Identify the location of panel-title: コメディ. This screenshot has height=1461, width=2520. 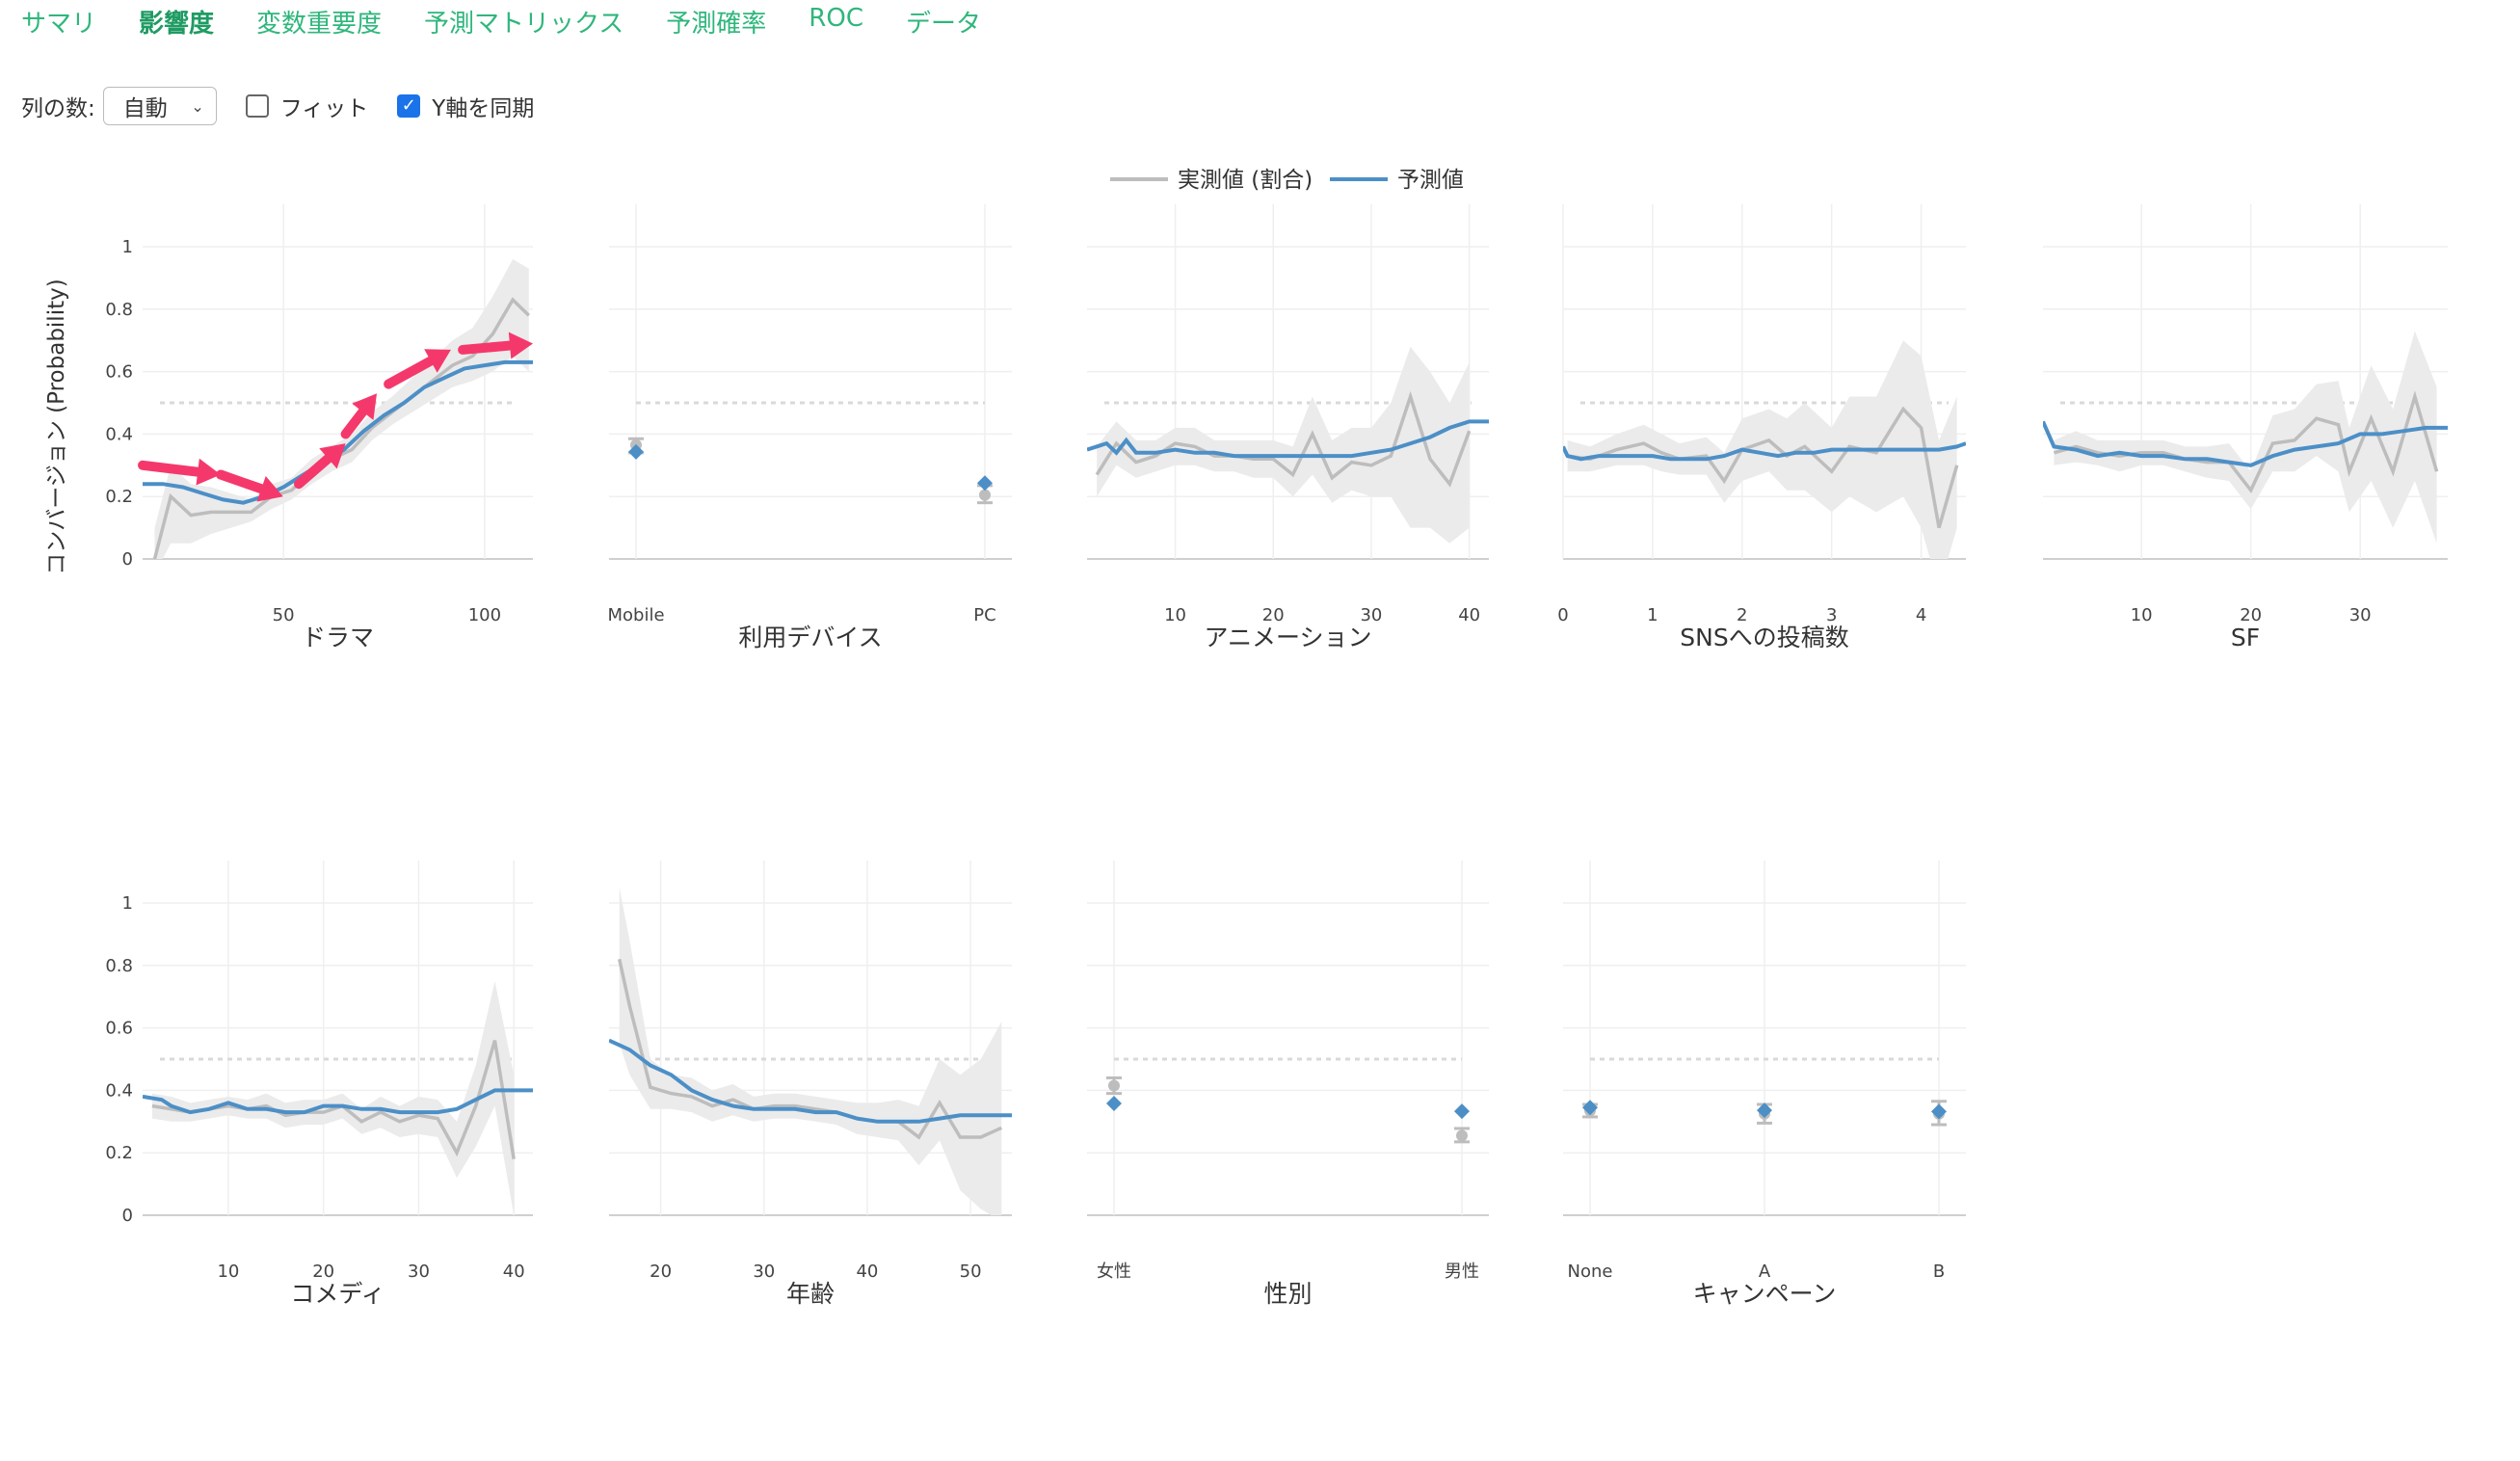
(338, 1294).